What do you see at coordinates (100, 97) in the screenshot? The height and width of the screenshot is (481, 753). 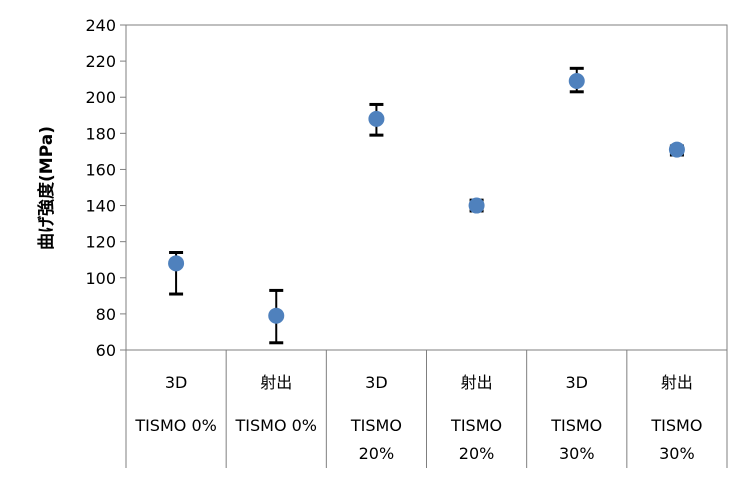 I see `y-tick-label: 200` at bounding box center [100, 97].